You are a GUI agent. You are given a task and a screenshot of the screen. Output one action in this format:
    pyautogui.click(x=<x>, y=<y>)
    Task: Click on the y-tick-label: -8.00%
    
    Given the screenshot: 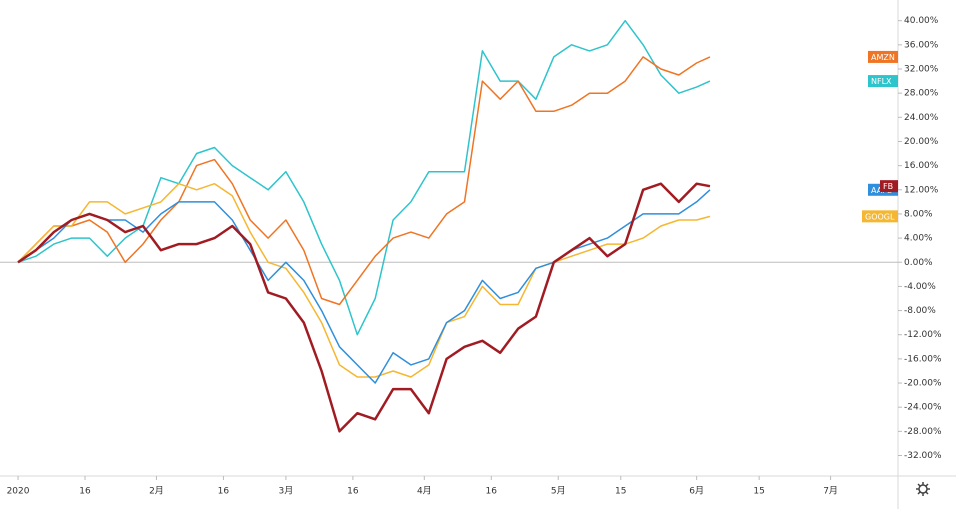 What is the action you would take?
    pyautogui.click(x=920, y=311)
    